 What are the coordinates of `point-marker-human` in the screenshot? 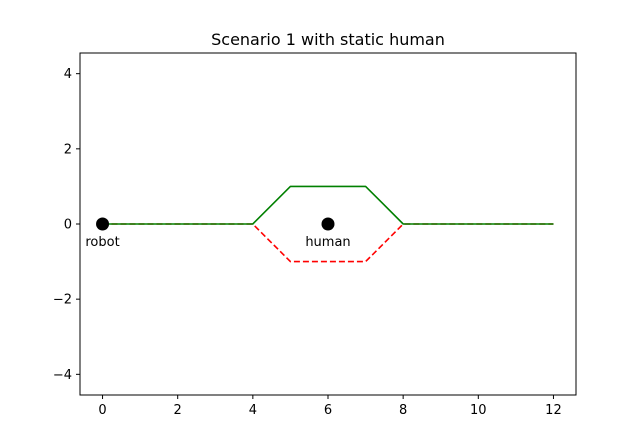 It's located at (328, 224).